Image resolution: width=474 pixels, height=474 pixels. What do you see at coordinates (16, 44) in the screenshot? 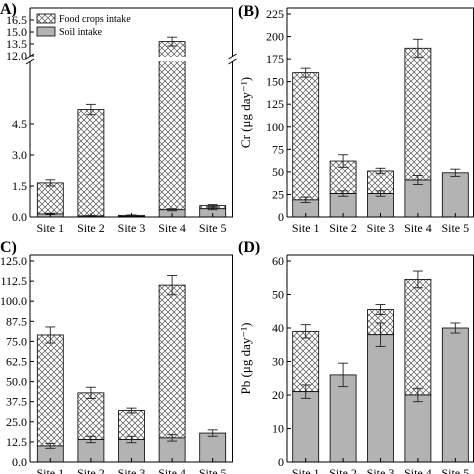
I see `y-tick-label: 13.5` at bounding box center [16, 44].